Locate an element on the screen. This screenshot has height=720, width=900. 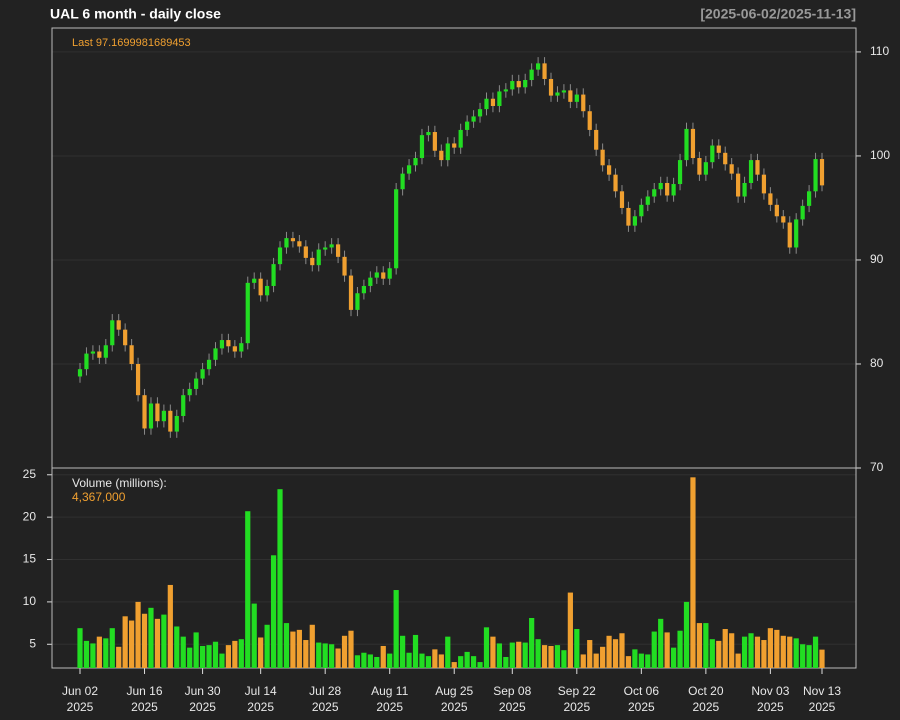
y-tick-label: 90 is located at coordinates (877, 259).